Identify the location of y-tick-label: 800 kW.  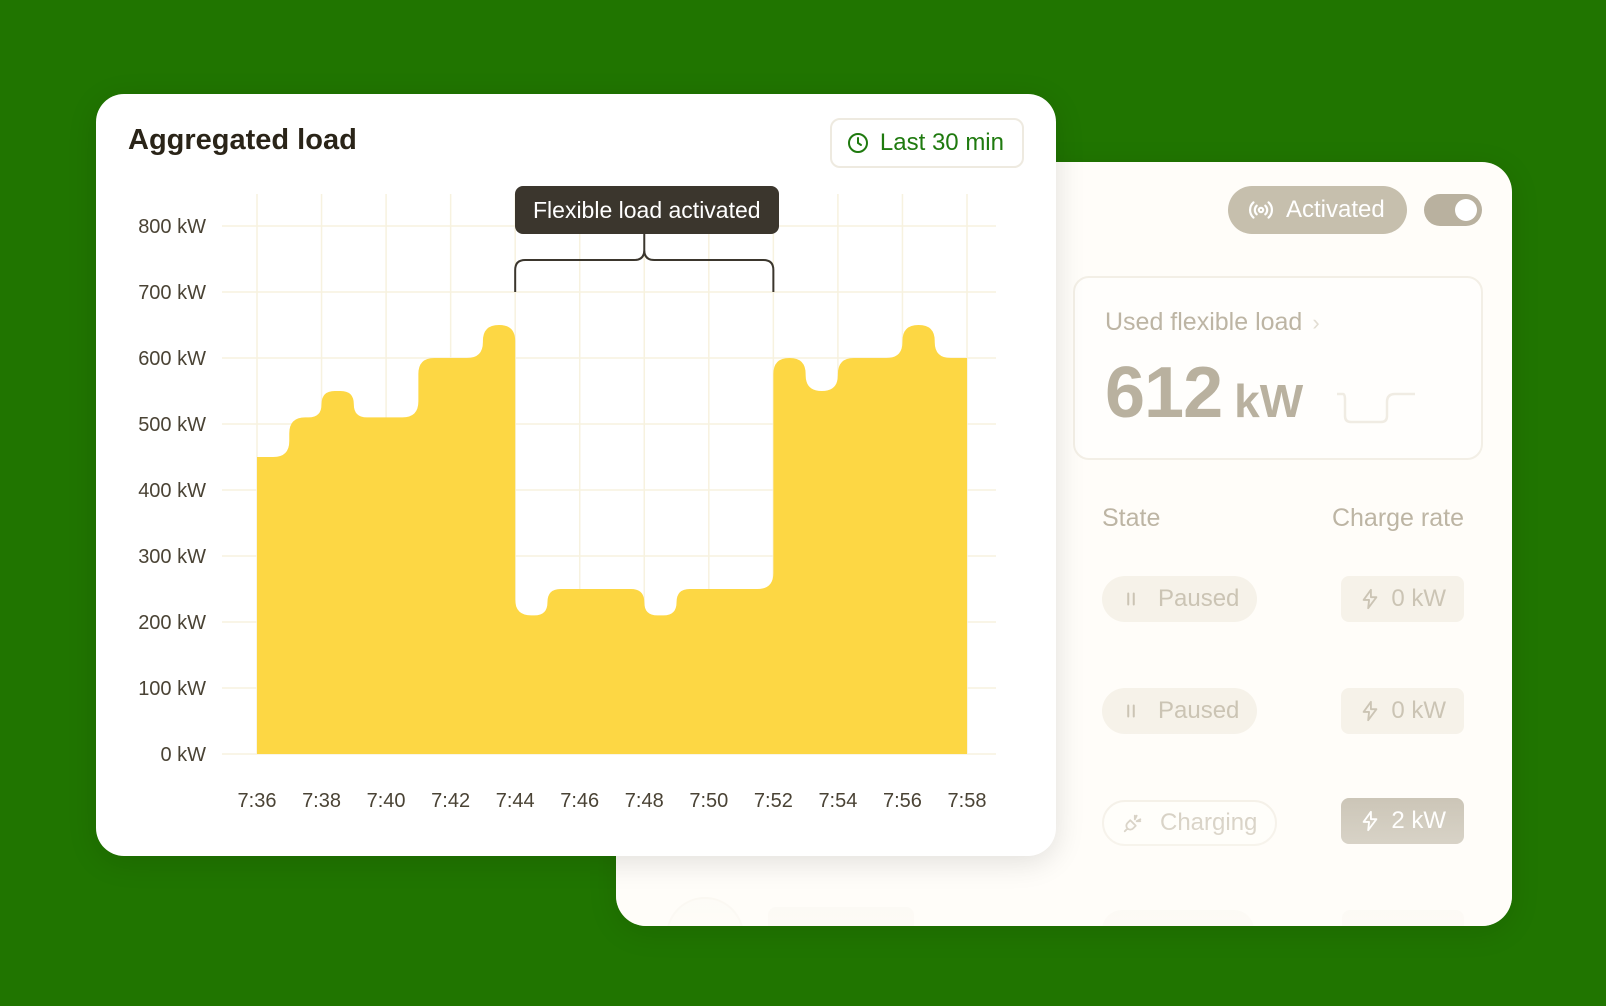
(172, 227).